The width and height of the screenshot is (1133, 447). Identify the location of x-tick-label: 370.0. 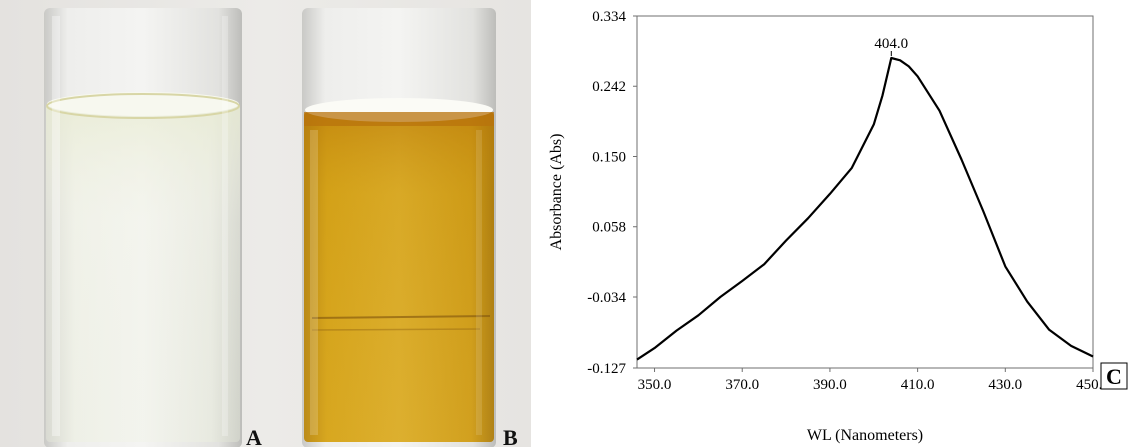
(742, 385).